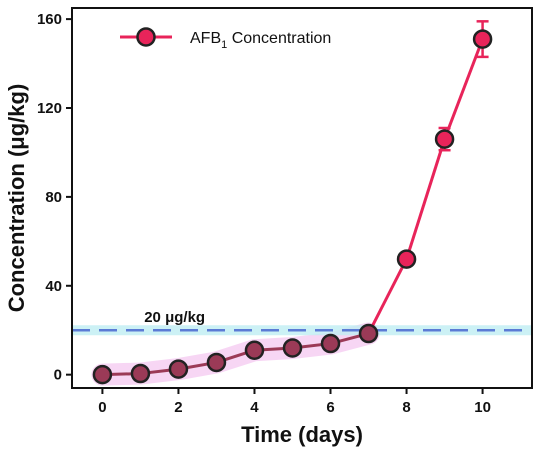 This screenshot has width=550, height=450. I want to click on y-ticks: 0 40 80 120 160, so click(54, 197).